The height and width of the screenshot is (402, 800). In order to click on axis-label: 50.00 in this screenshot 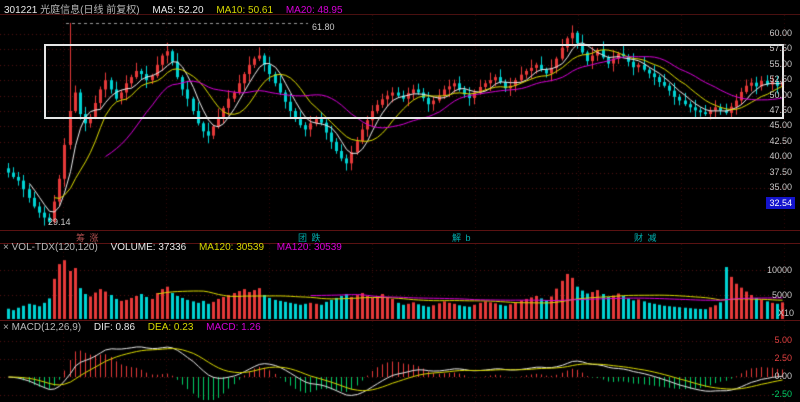, I will do `click(780, 94)`.